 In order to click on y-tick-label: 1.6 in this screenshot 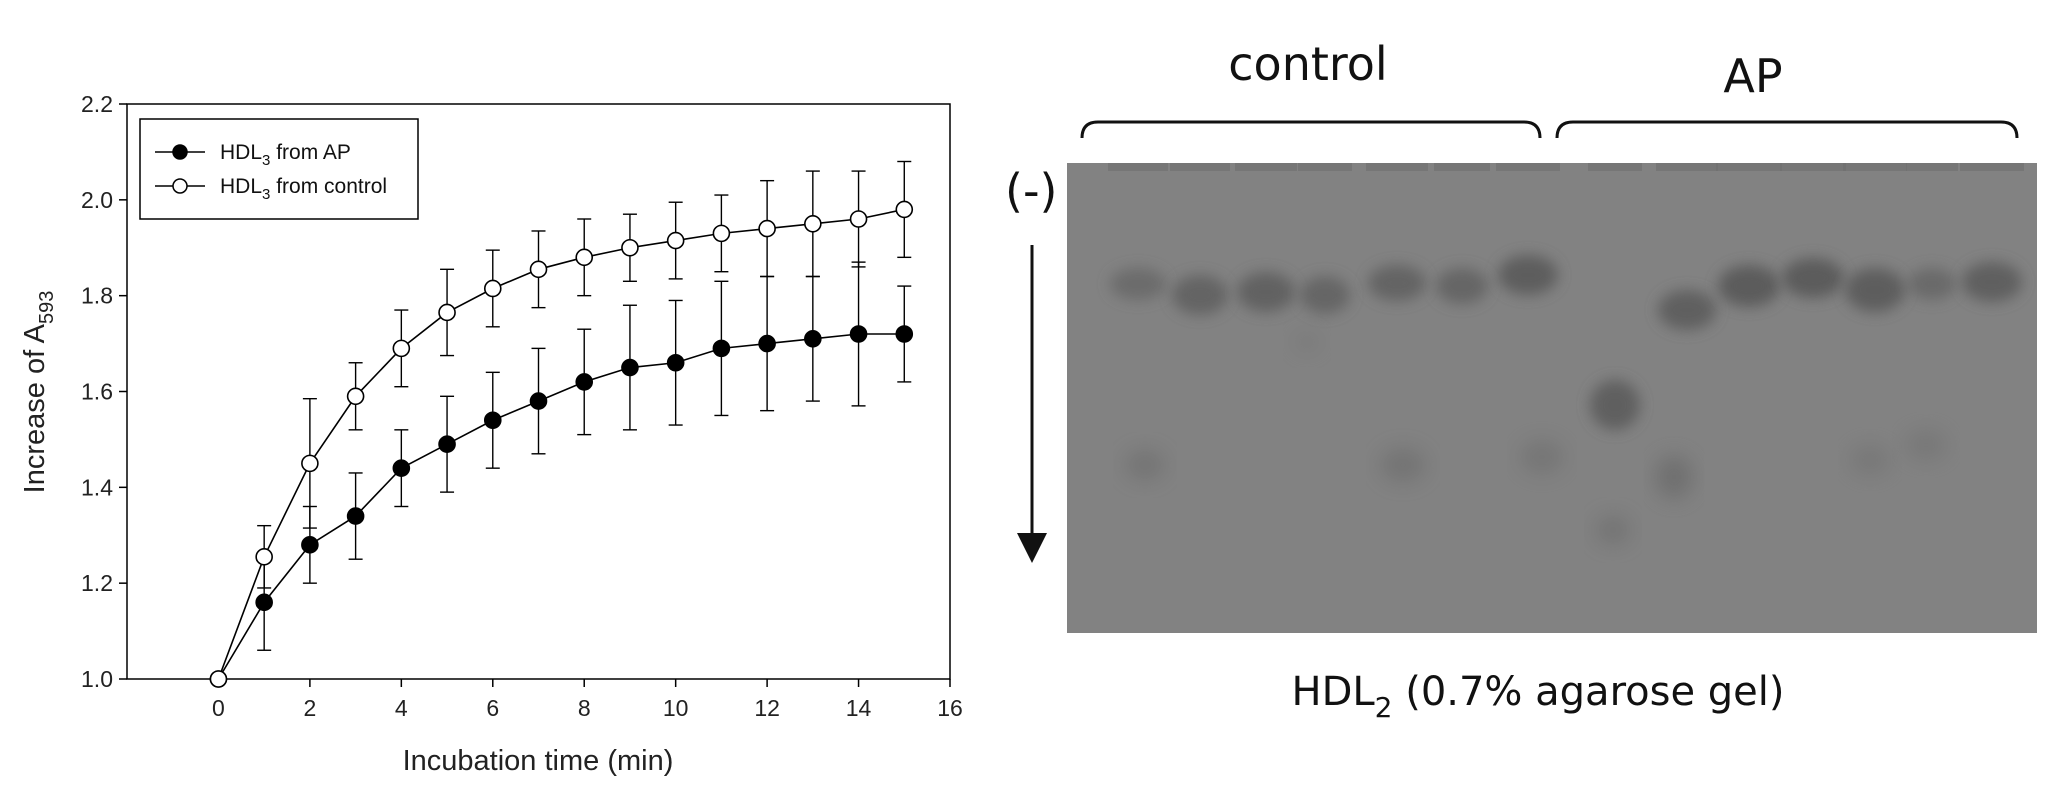, I will do `click(97, 392)`.